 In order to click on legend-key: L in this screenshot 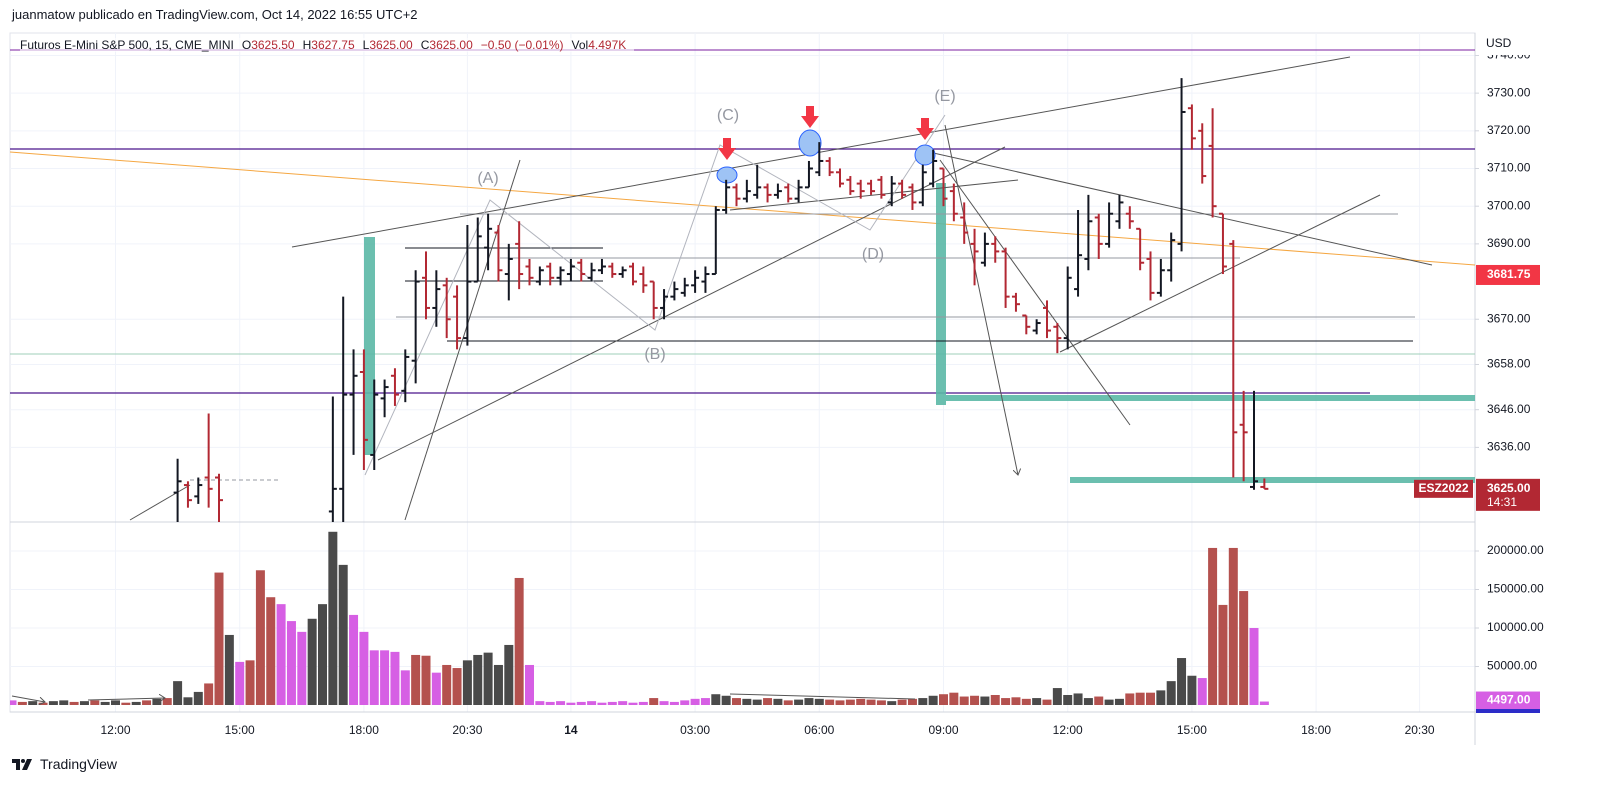, I will do `click(366, 45)`.